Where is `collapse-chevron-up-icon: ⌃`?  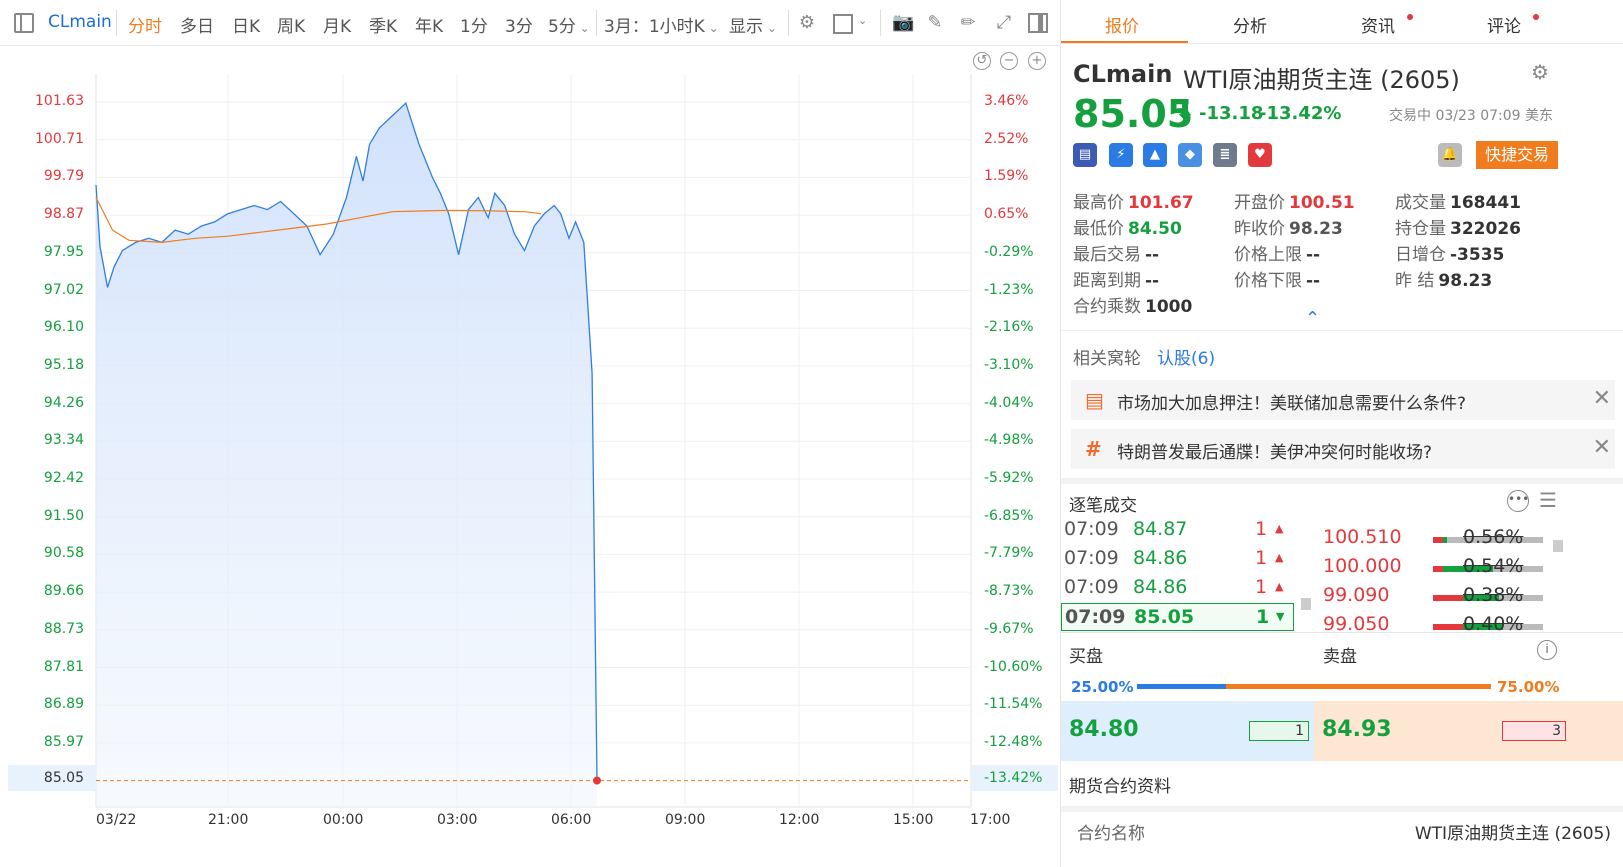 collapse-chevron-up-icon: ⌃ is located at coordinates (1313, 318).